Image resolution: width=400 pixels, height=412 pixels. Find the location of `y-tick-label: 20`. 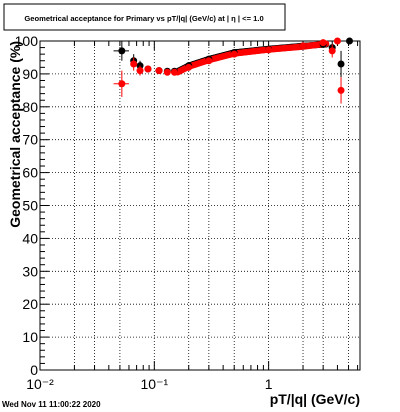

y-tick-label: 20 is located at coordinates (30, 304).